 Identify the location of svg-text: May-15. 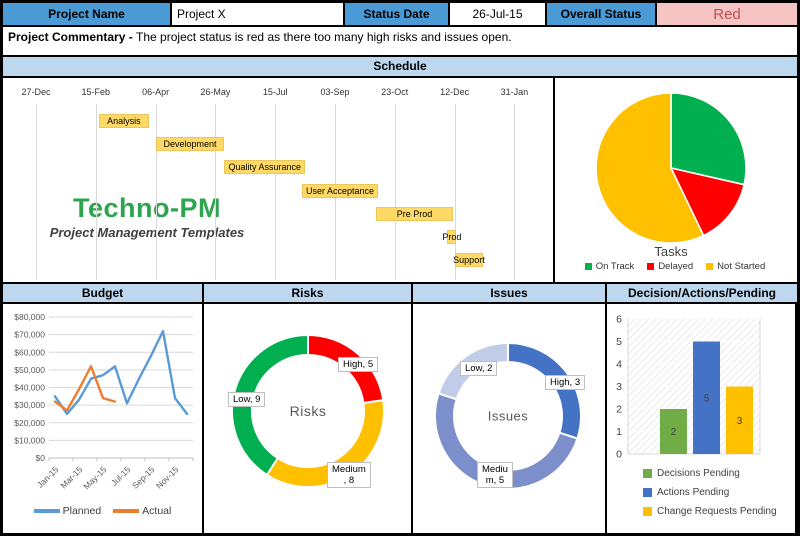
(94, 477).